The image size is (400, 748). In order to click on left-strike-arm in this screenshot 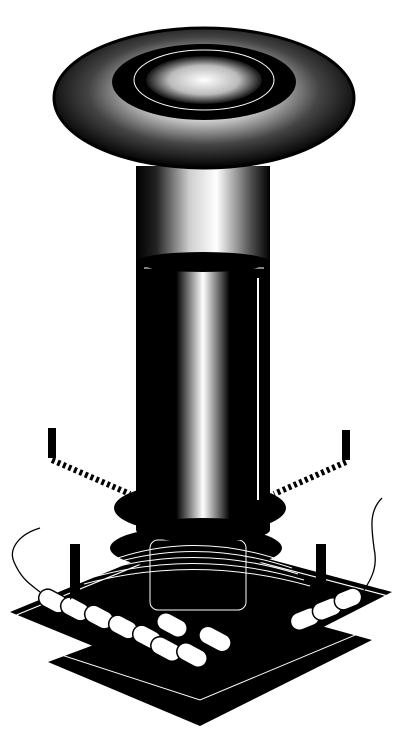, I will do `click(90, 463)`.